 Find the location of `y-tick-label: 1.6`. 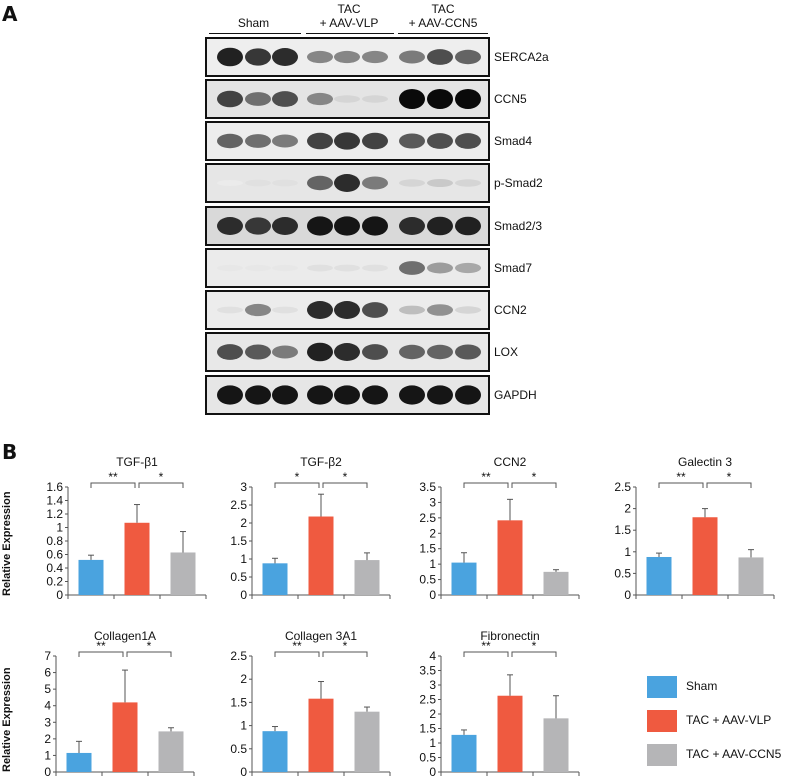

y-tick-label: 1.6 is located at coordinates (54, 487).